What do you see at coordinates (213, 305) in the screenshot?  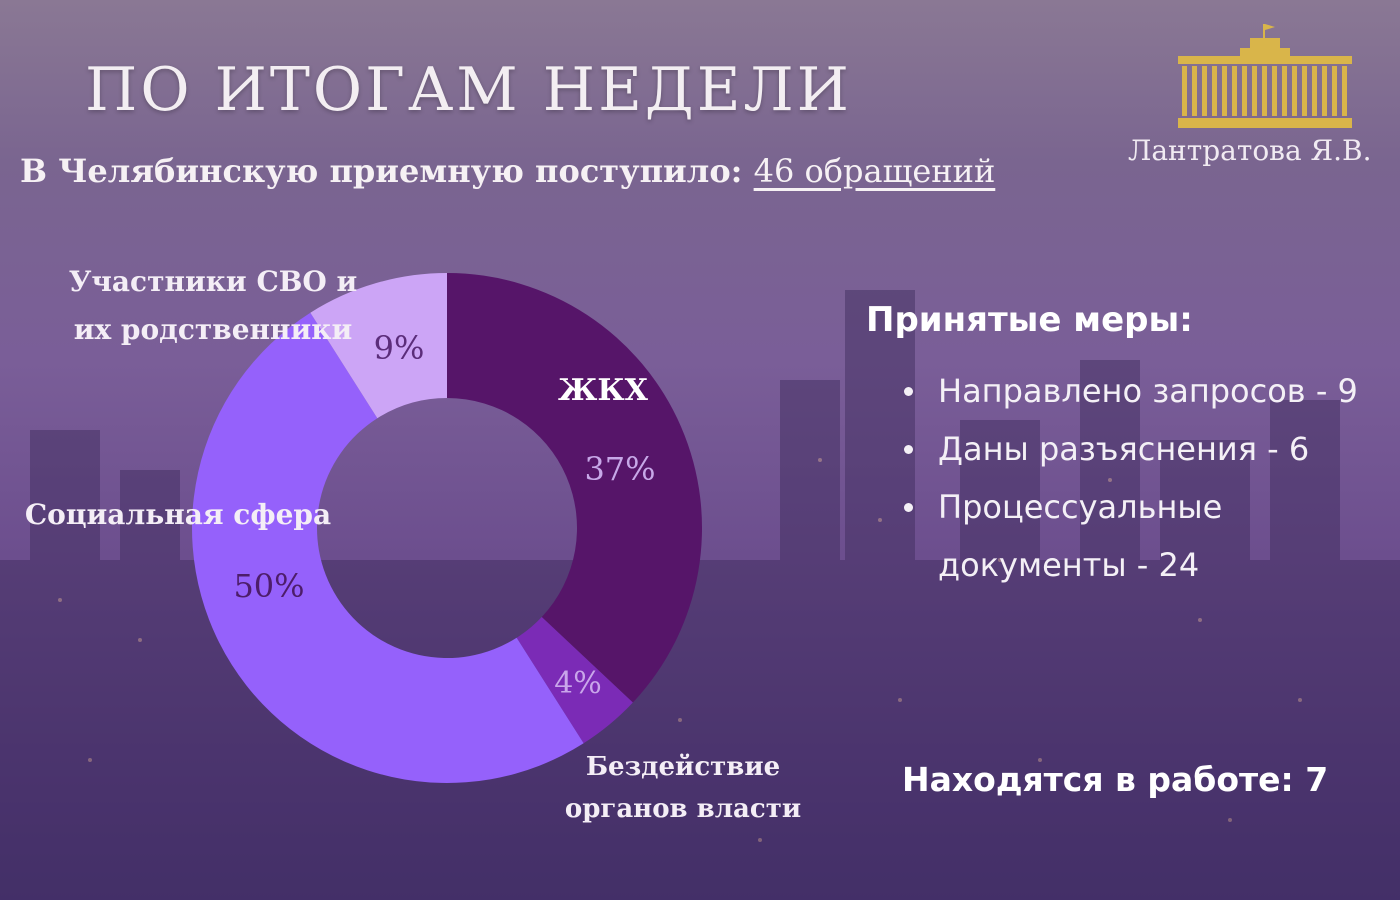 I see `slice-category-label: Участники СВО и их родственники` at bounding box center [213, 305].